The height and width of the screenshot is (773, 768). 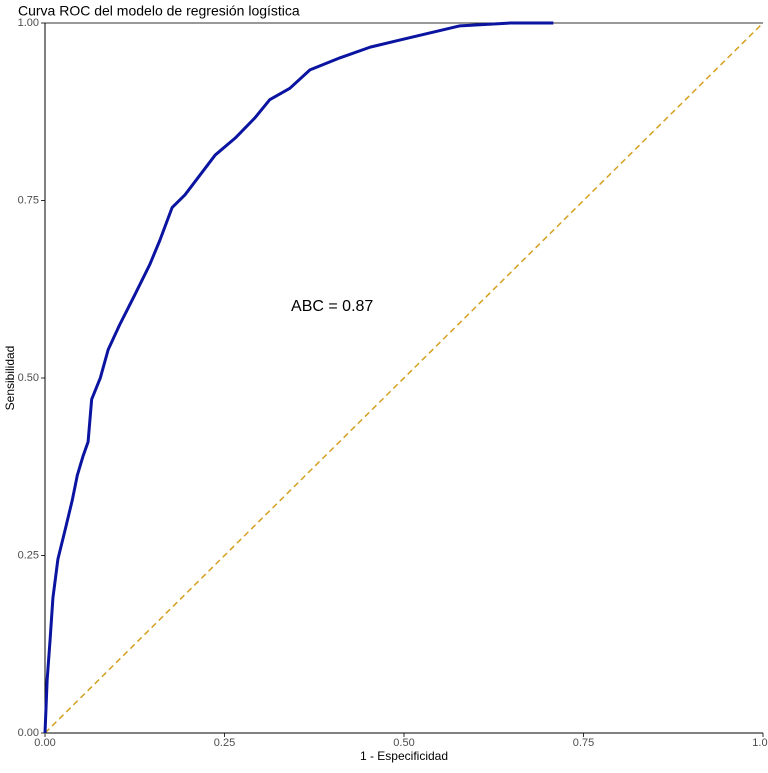 I want to click on annotation: ABC = 0.87, so click(x=332, y=306).